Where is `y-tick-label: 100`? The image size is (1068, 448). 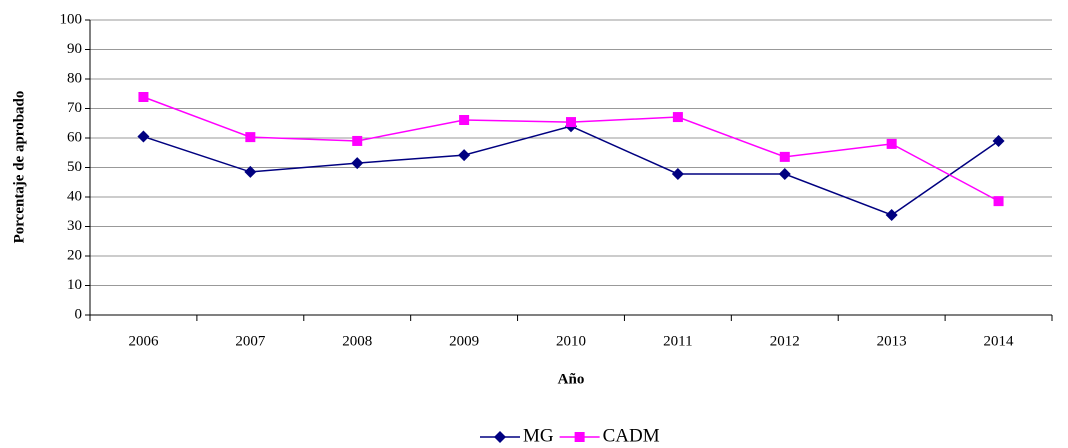
y-tick-label: 100 is located at coordinates (71, 19).